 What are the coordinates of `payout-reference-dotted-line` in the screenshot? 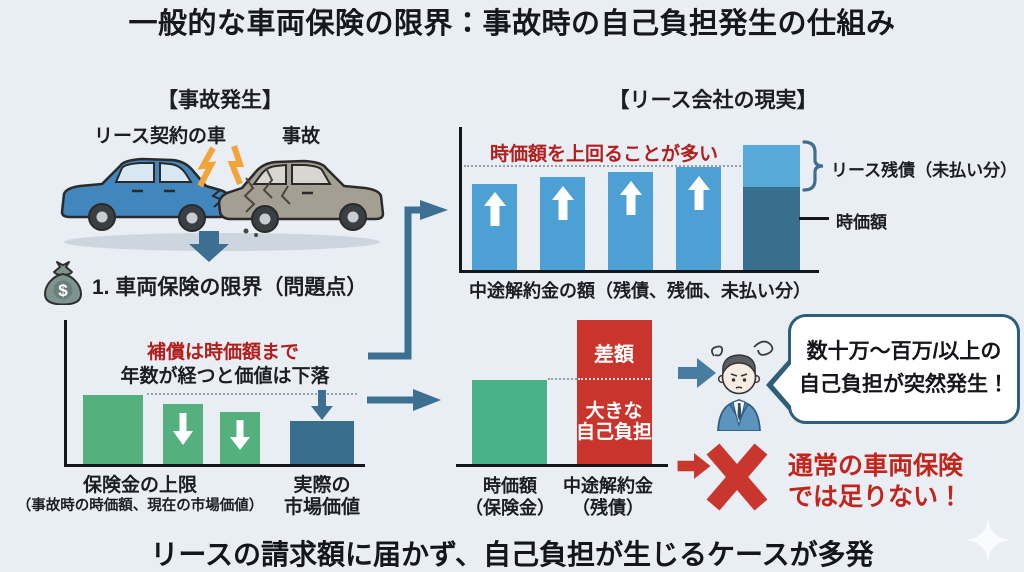 It's located at (252, 394).